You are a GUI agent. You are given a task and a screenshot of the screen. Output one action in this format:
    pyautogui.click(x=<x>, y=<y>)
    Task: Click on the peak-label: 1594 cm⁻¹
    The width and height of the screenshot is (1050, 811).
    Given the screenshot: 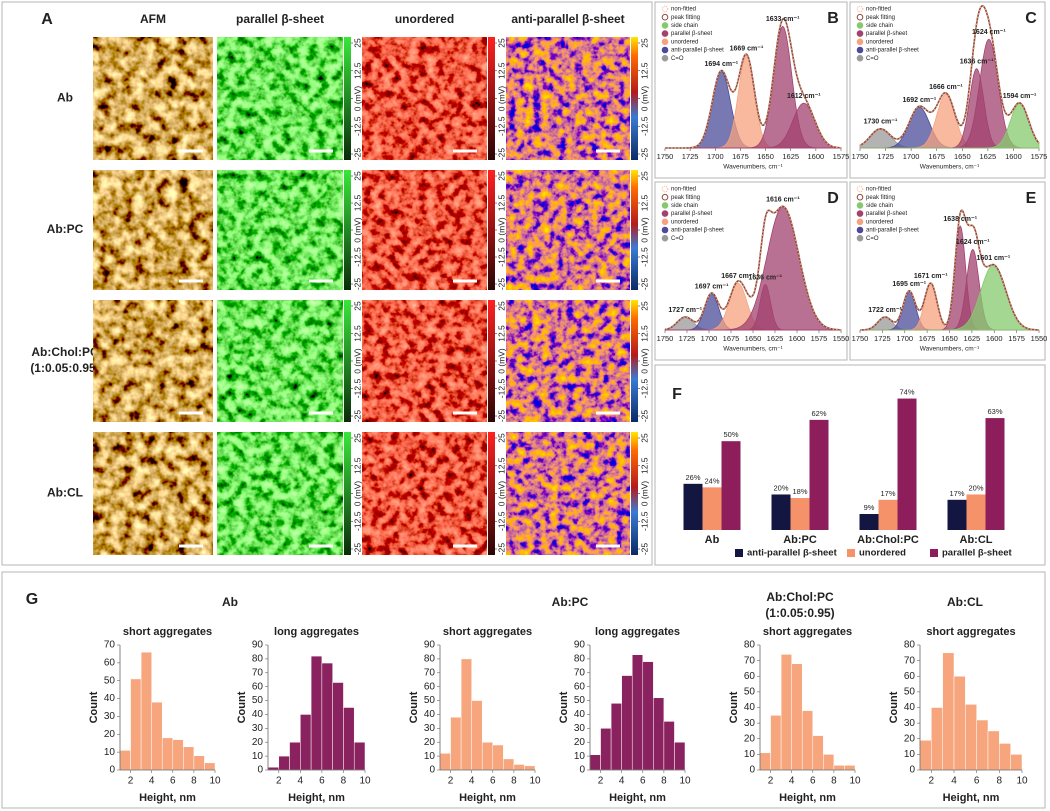 What is the action you would take?
    pyautogui.click(x=1020, y=96)
    